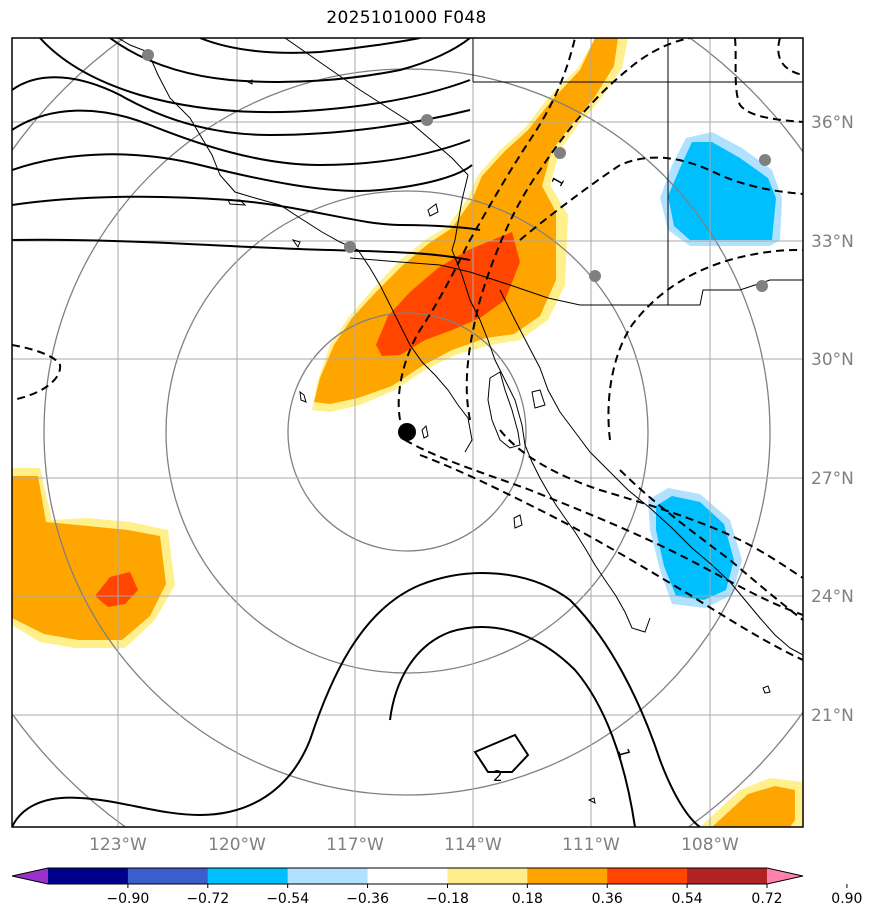 This screenshot has width=873, height=924. What do you see at coordinates (527, 899) in the screenshot?
I see `colorbar-tick-label: 0.18` at bounding box center [527, 899].